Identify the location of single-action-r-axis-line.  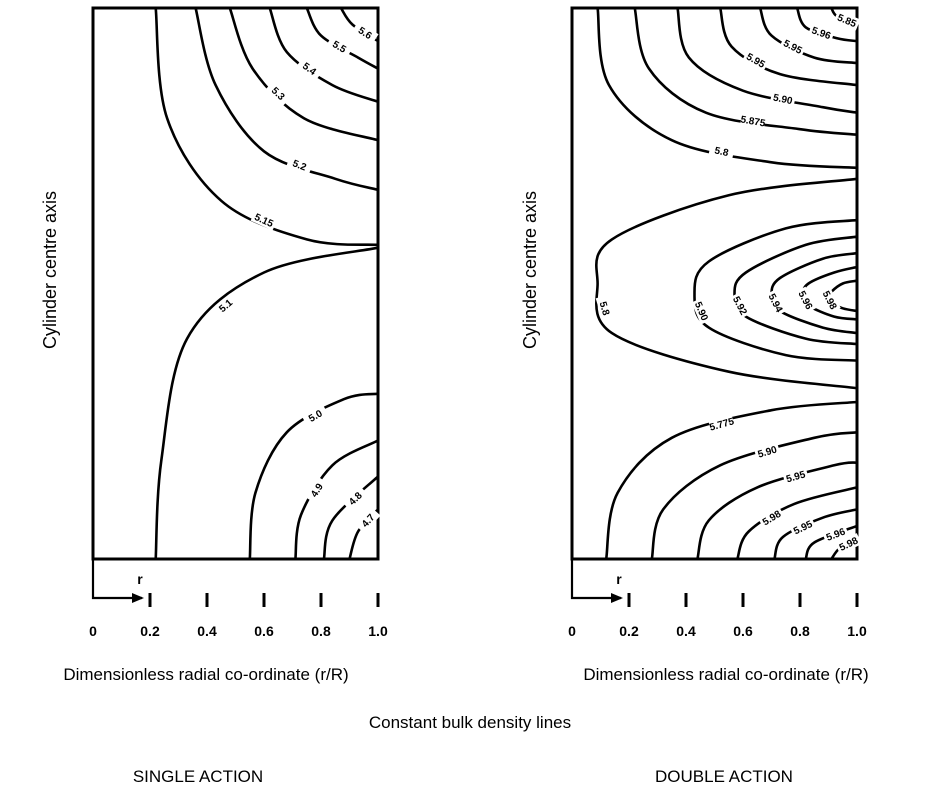
(116, 579).